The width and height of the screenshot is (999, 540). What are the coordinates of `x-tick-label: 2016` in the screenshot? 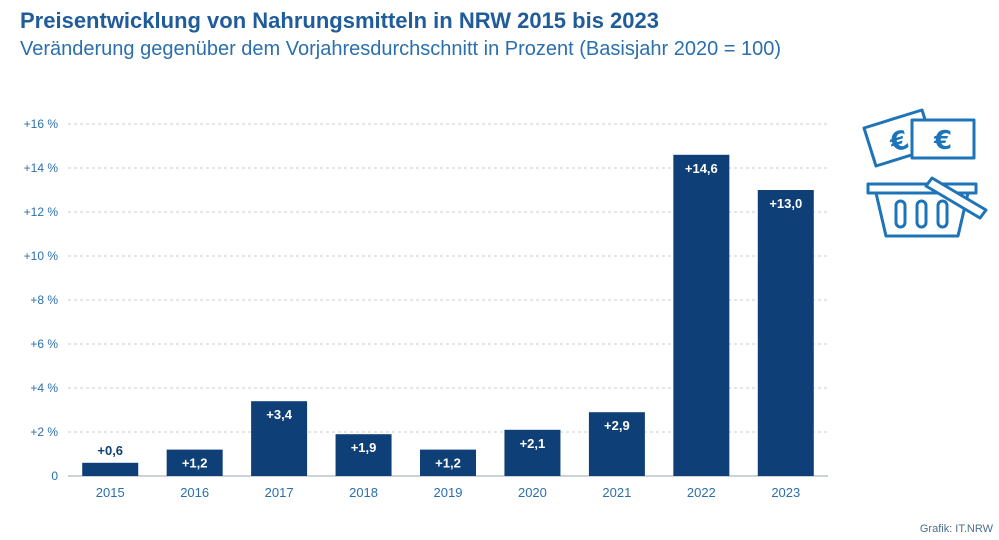 It's located at (194, 492).